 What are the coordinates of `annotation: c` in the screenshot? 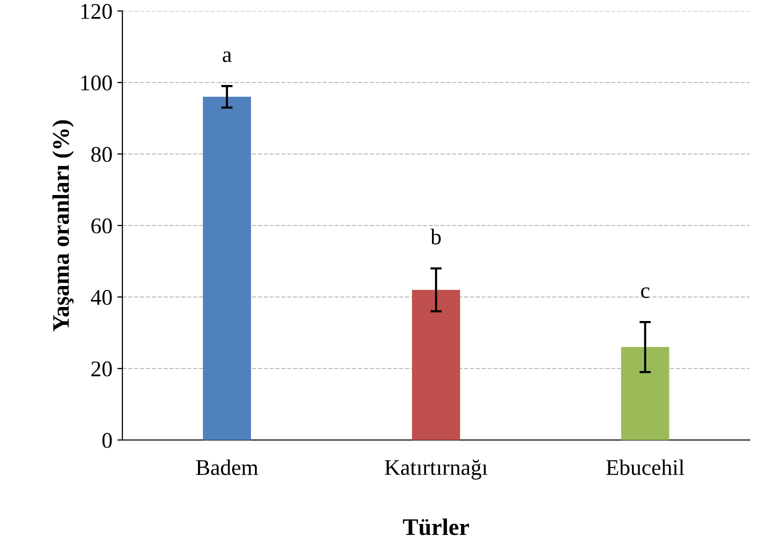 It's located at (645, 292).